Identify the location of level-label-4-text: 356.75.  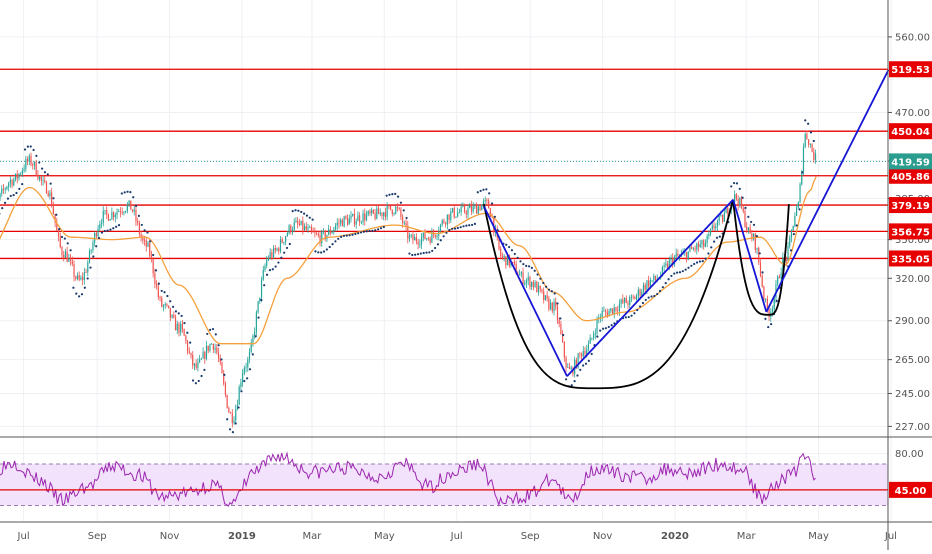
(910, 232).